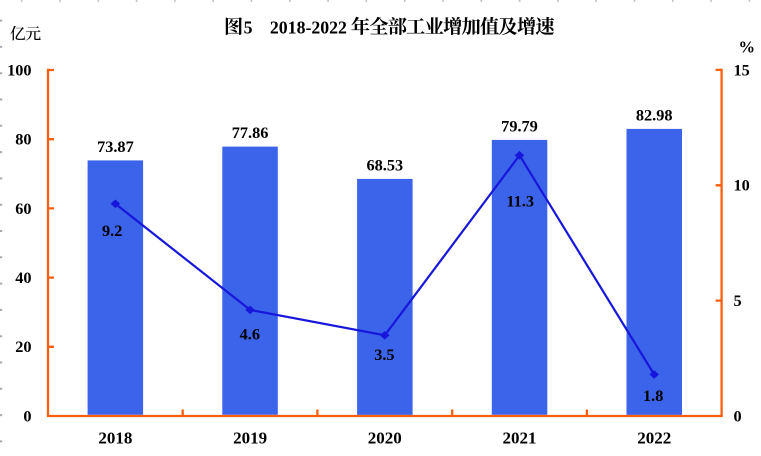  What do you see at coordinates (520, 201) in the screenshot?
I see `svg-text: 11.3` at bounding box center [520, 201].